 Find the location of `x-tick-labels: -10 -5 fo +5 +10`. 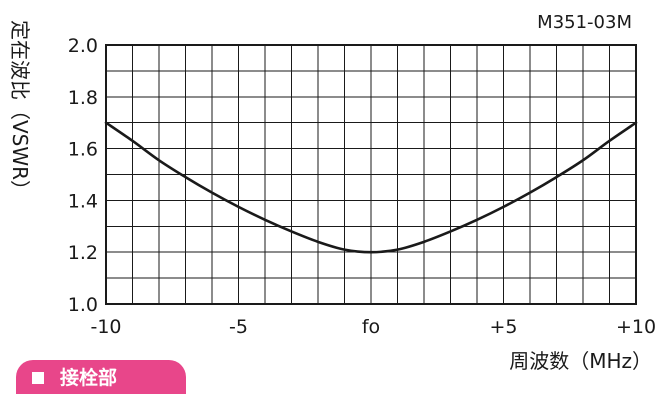

x-tick-labels: -10 -5 fo +5 +10 is located at coordinates (373, 327).